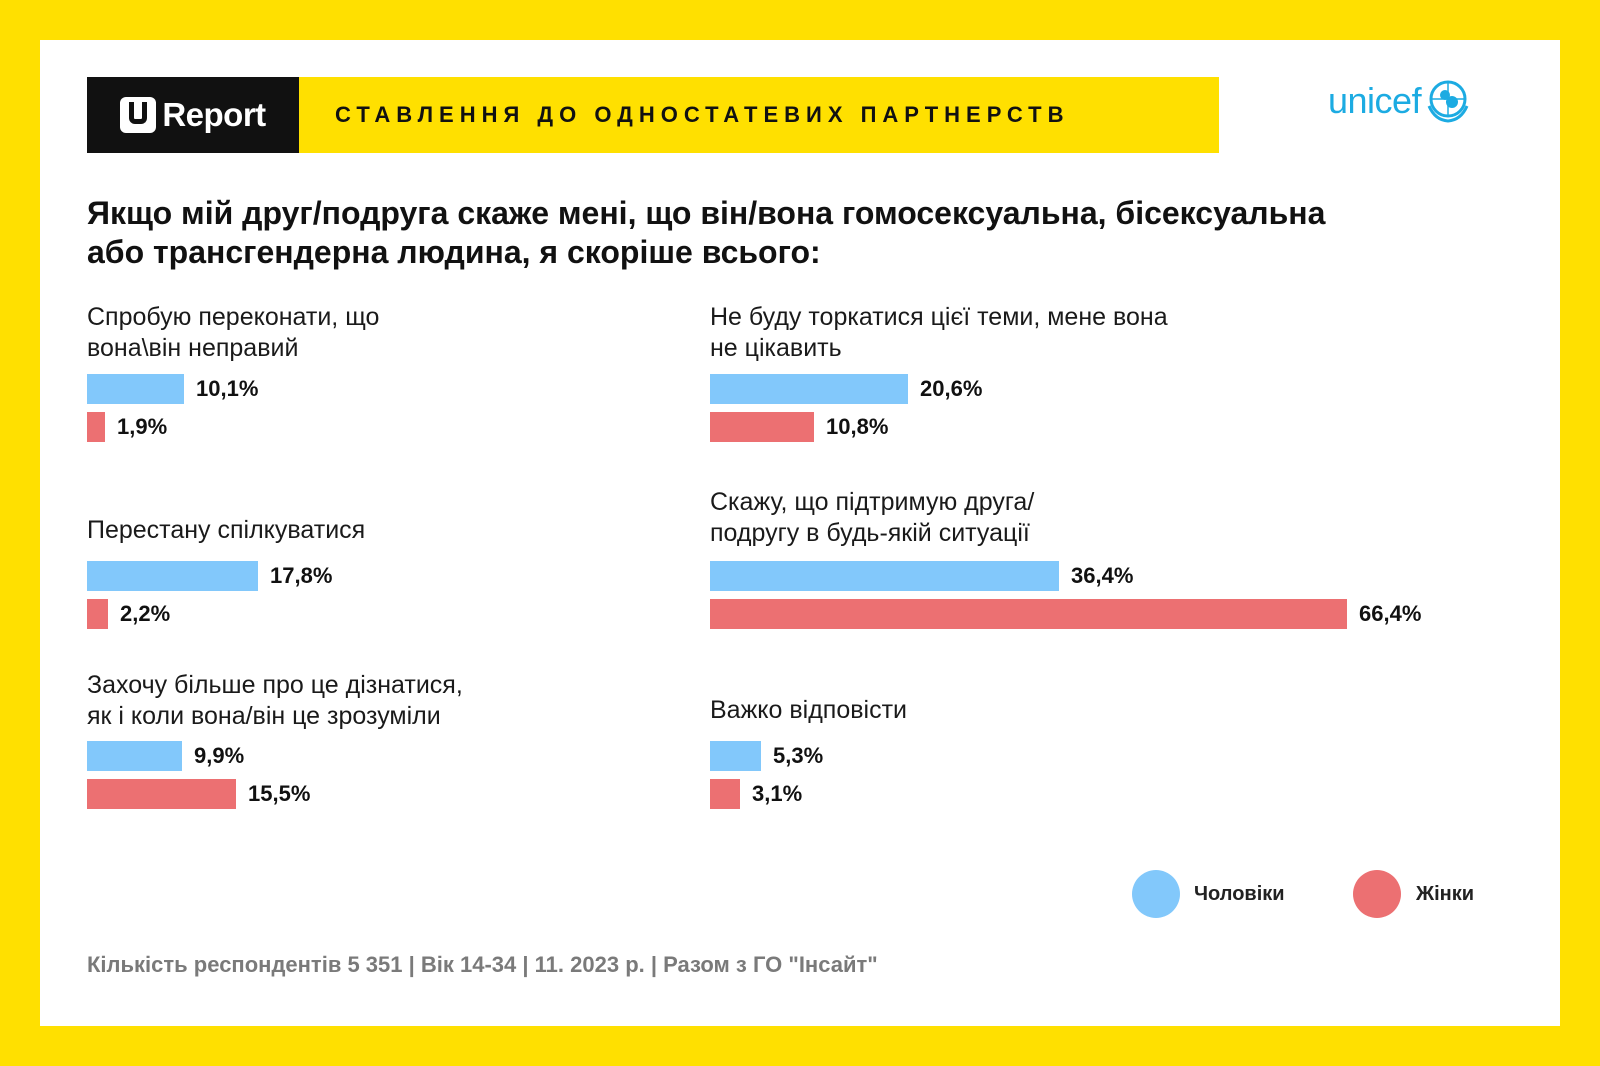 The height and width of the screenshot is (1066, 1600). Describe the element at coordinates (939, 317) in the screenshot. I see `answer-label: Не буду торкатися цієї теми, мене вона` at that location.